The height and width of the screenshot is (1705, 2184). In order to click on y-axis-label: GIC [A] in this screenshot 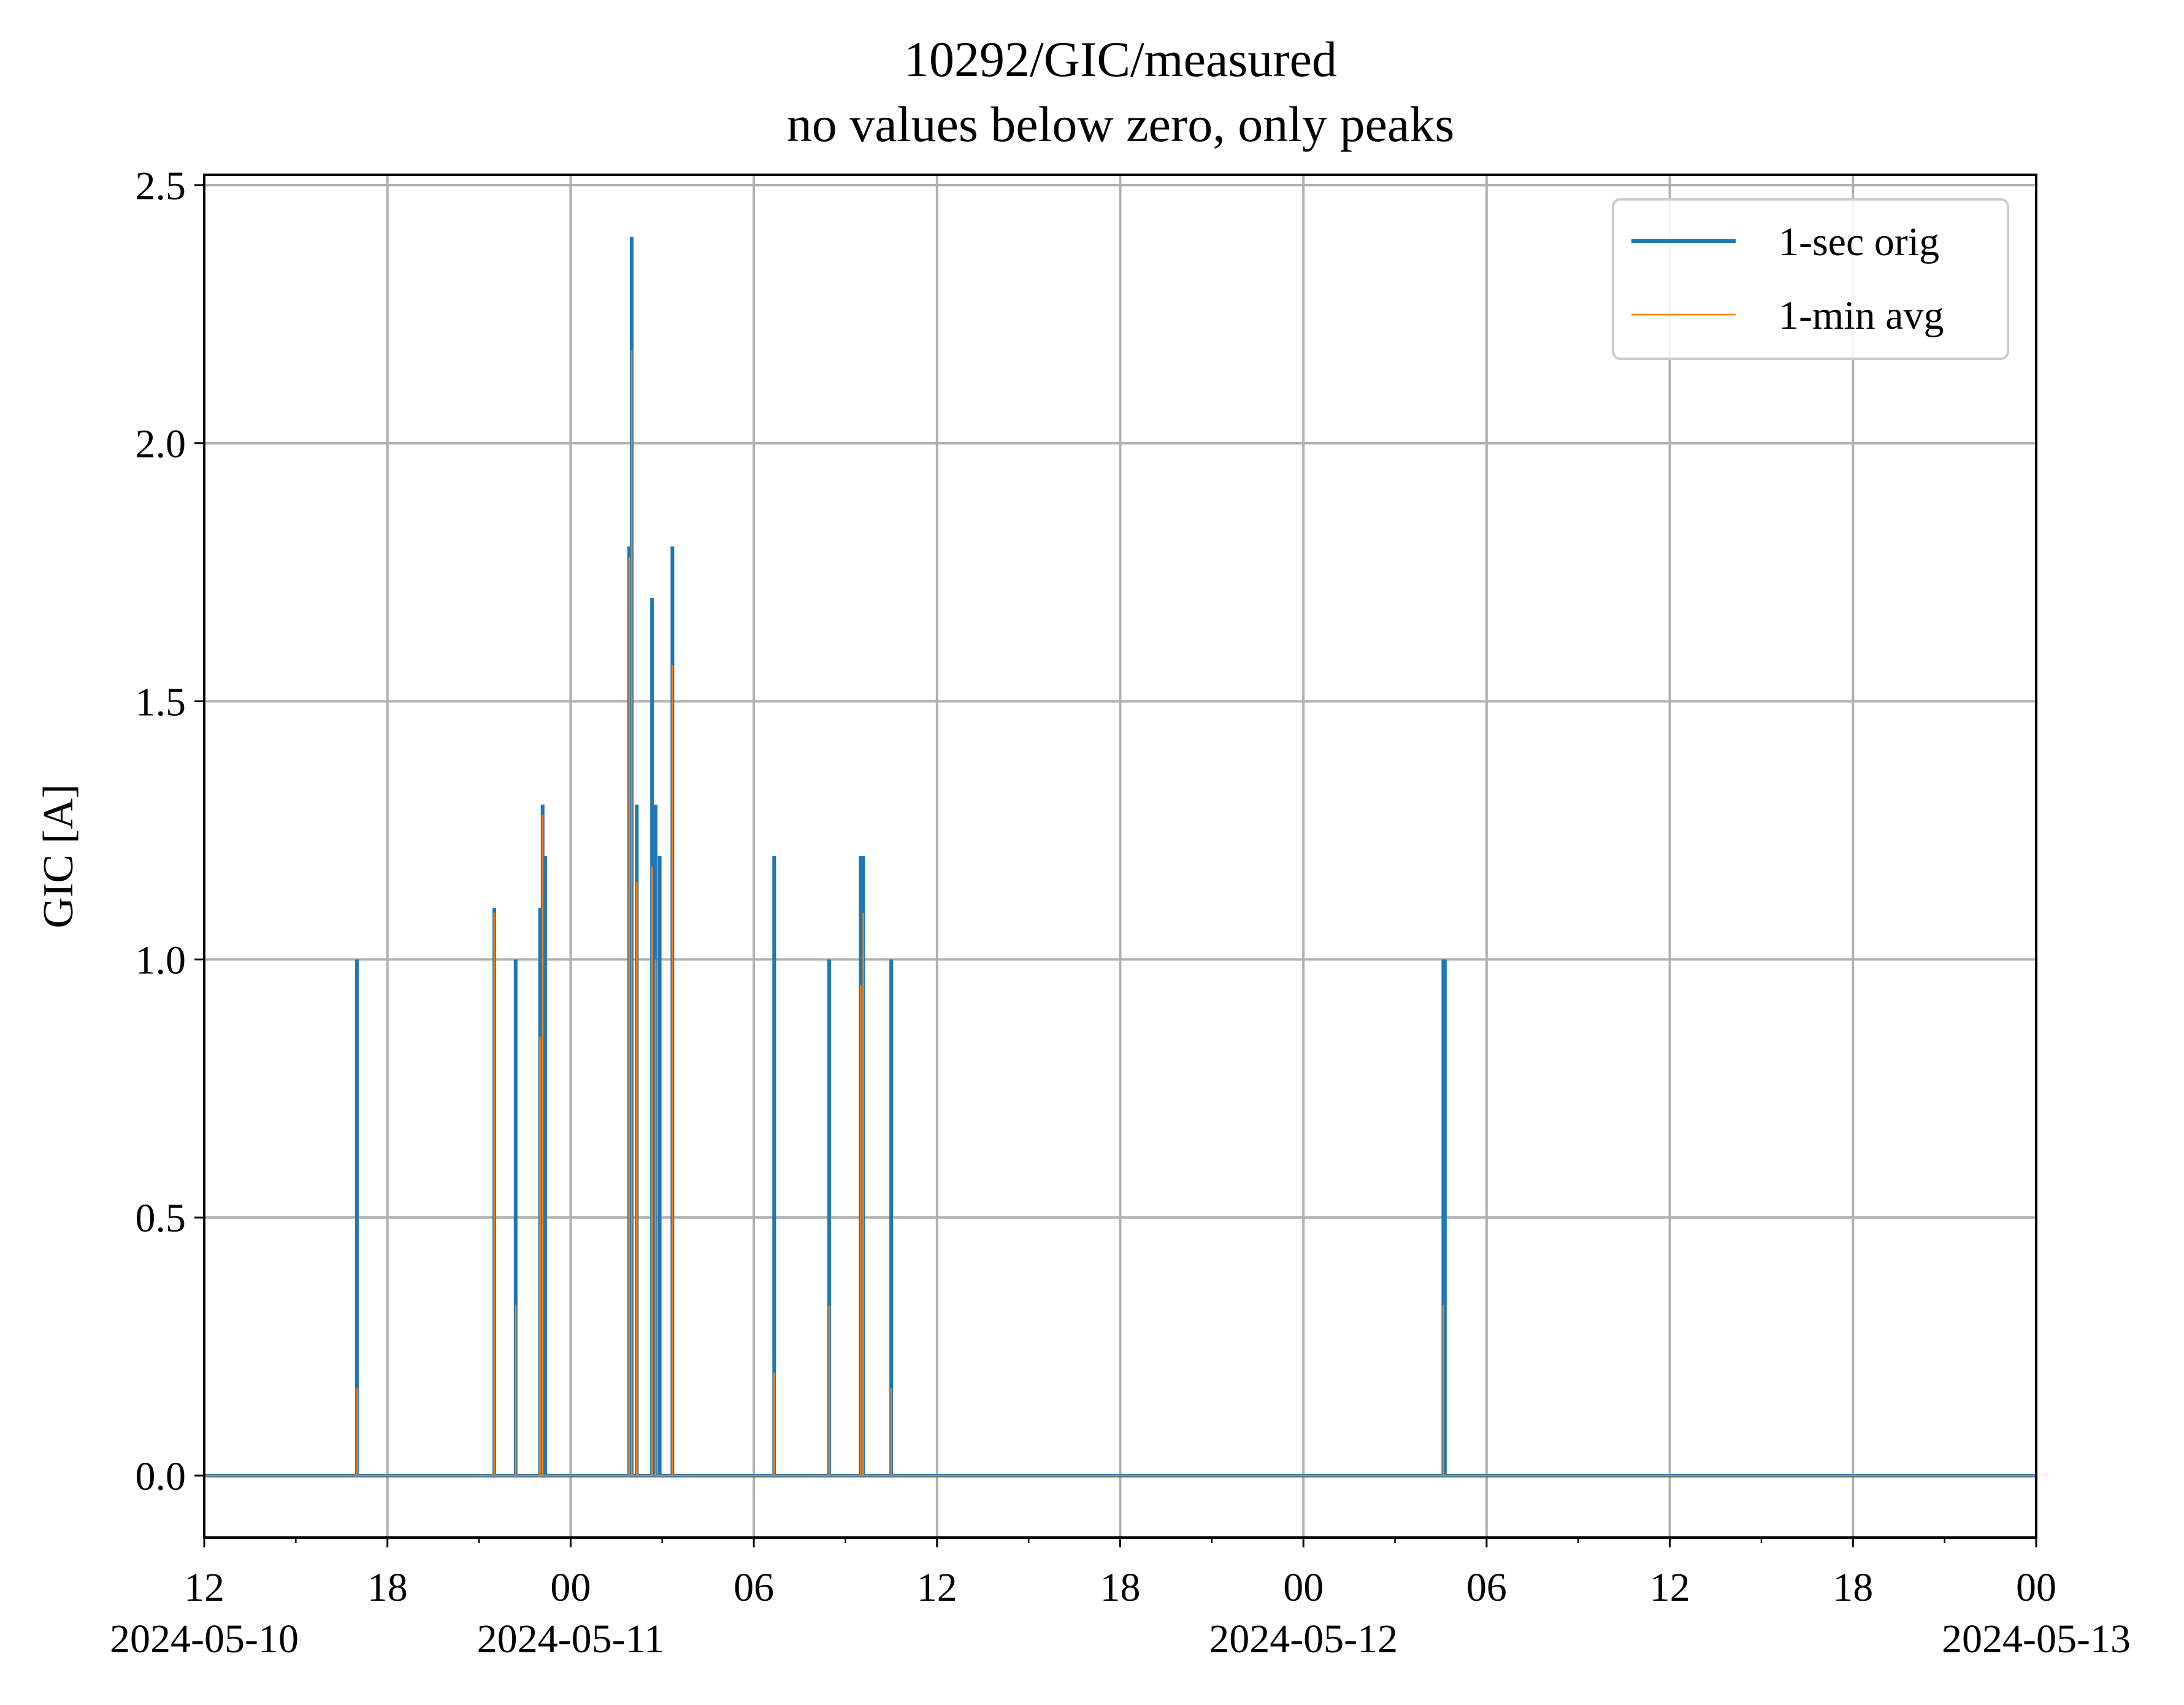, I will do `click(58, 856)`.